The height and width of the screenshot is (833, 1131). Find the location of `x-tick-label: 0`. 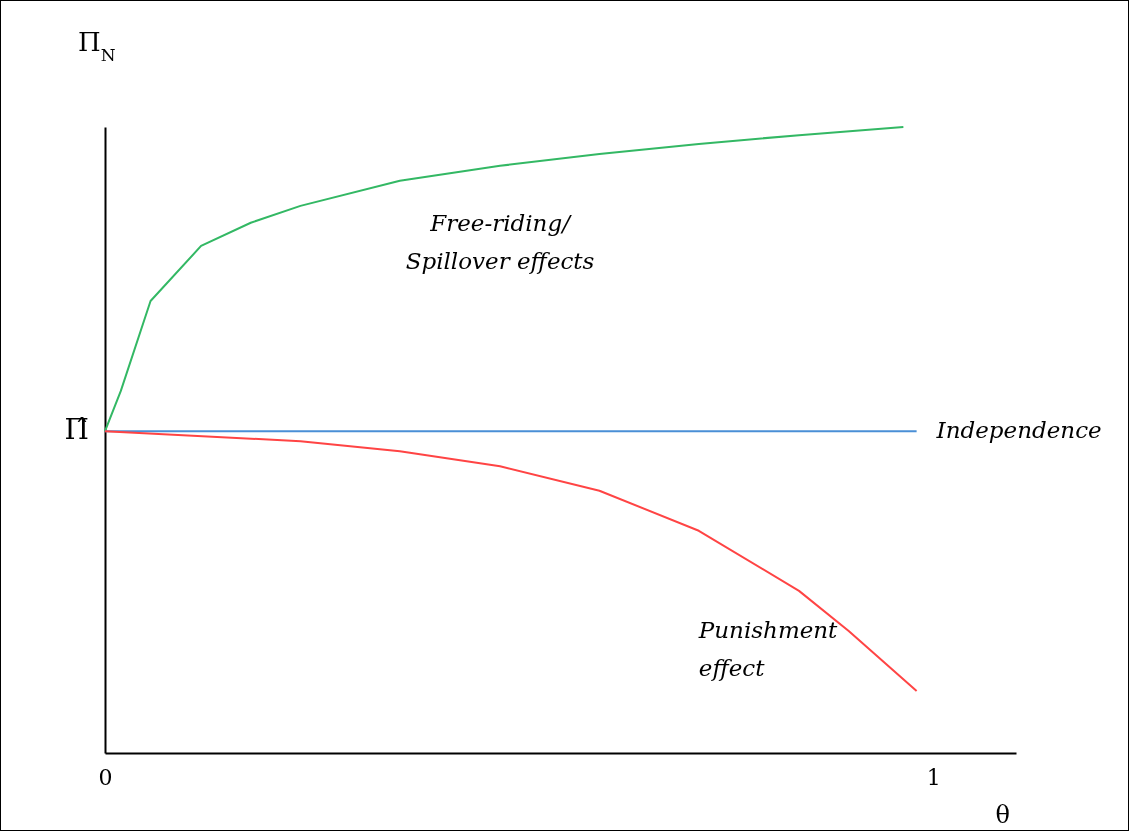

x-tick-label: 0 is located at coordinates (105, 777).